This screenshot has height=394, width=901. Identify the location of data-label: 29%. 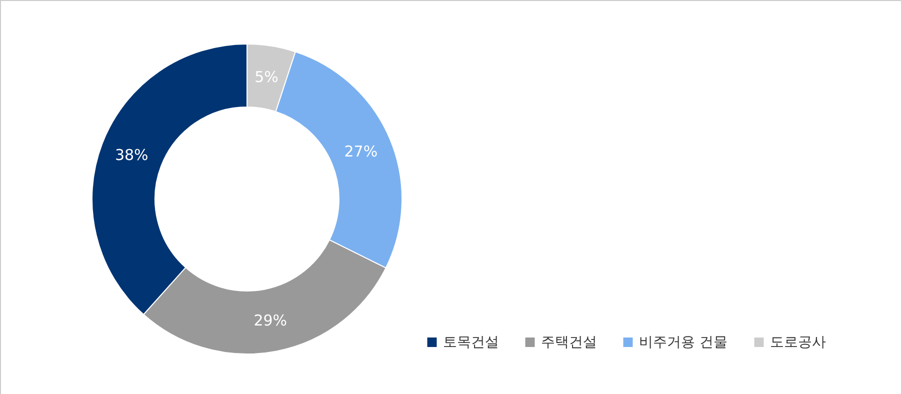
(271, 320).